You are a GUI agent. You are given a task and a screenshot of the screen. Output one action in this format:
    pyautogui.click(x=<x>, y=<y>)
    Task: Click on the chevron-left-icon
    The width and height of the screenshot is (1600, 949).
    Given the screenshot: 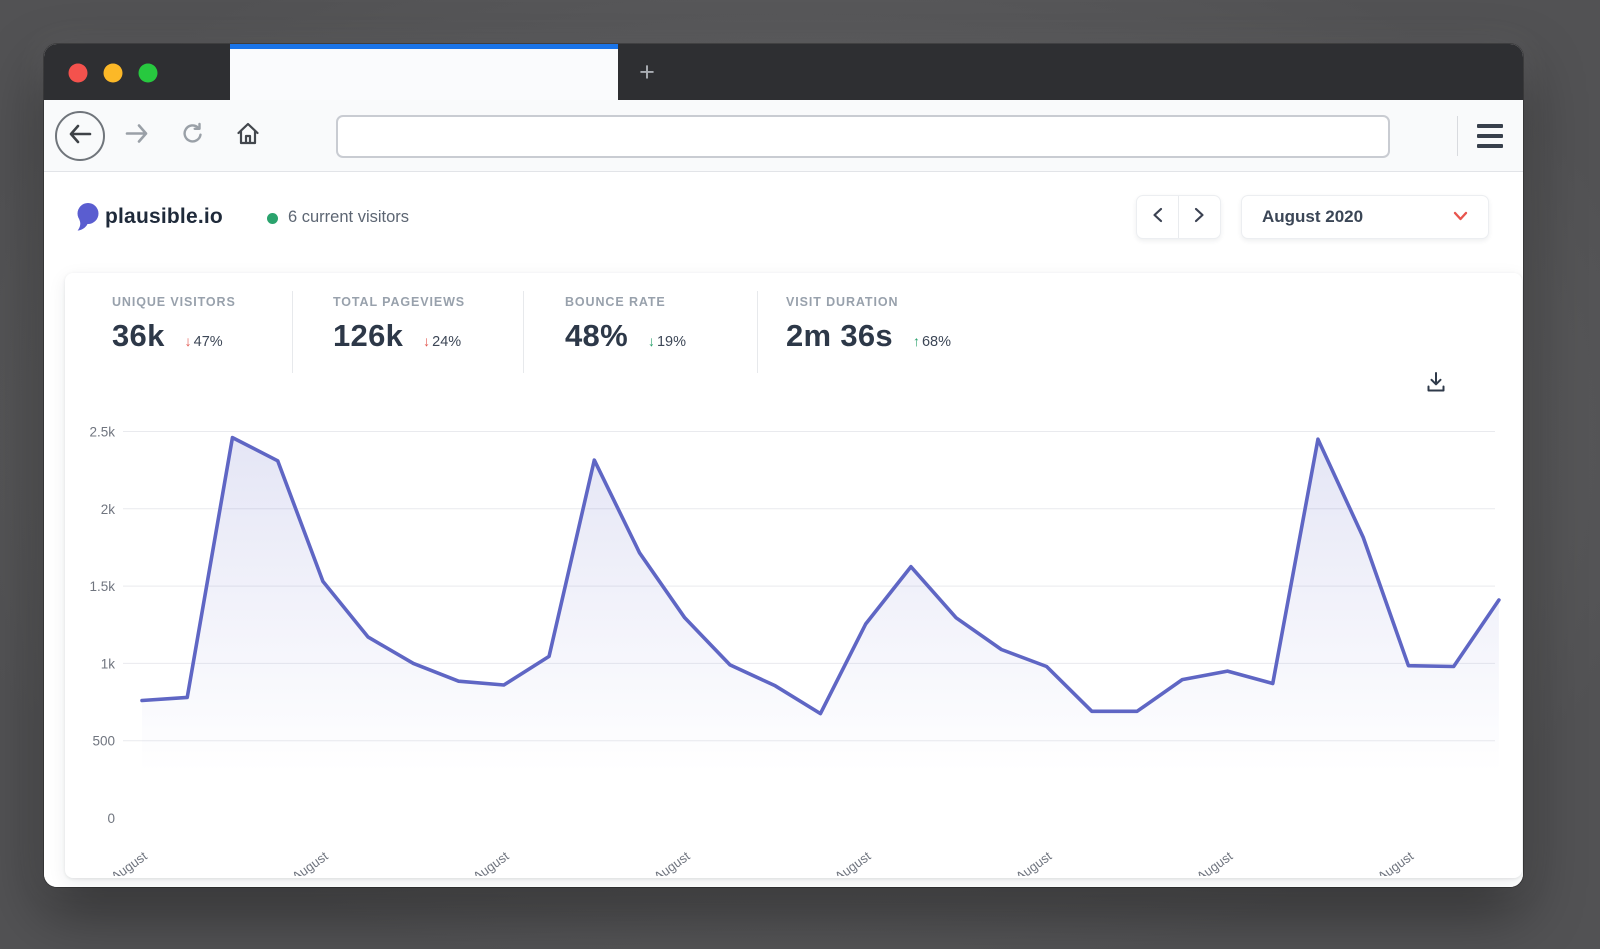 What is the action you would take?
    pyautogui.click(x=1157, y=217)
    